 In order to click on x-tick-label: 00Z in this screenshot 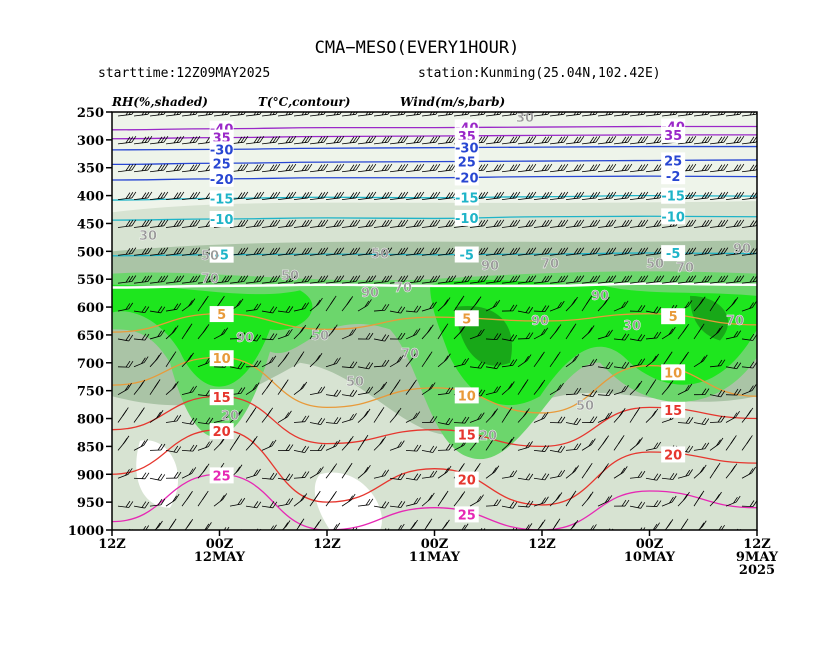, I will do `click(650, 544)`.